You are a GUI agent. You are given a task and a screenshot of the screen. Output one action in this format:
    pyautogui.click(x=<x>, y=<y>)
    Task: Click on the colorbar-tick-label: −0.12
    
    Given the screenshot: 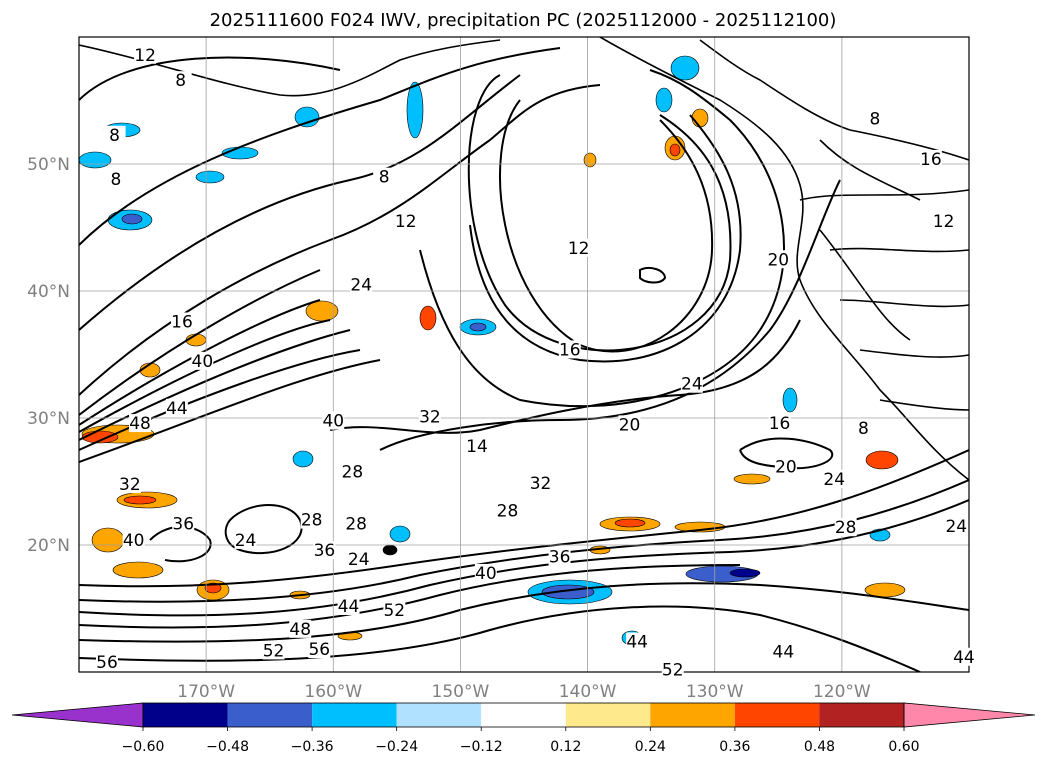 What is the action you would take?
    pyautogui.click(x=481, y=747)
    